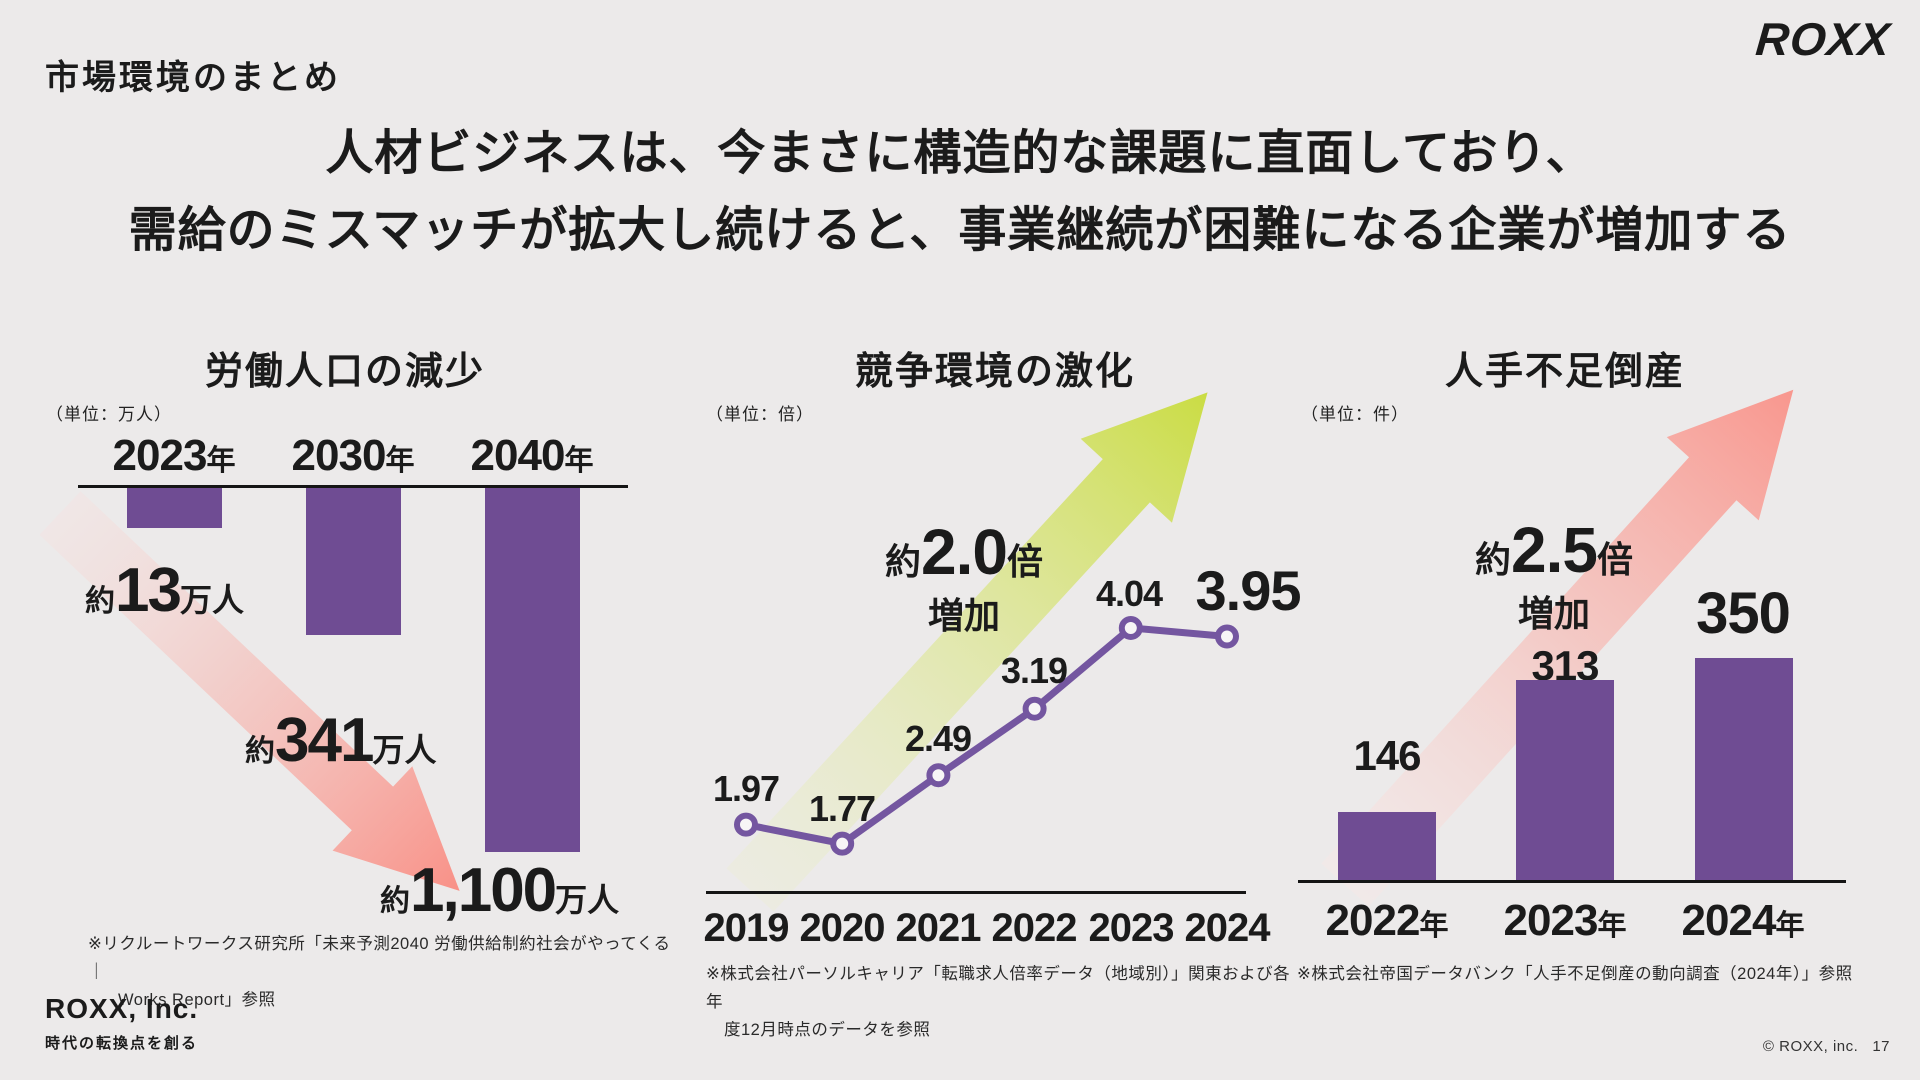 The width and height of the screenshot is (1920, 1080). I want to click on bar-2040, so click(532, 670).